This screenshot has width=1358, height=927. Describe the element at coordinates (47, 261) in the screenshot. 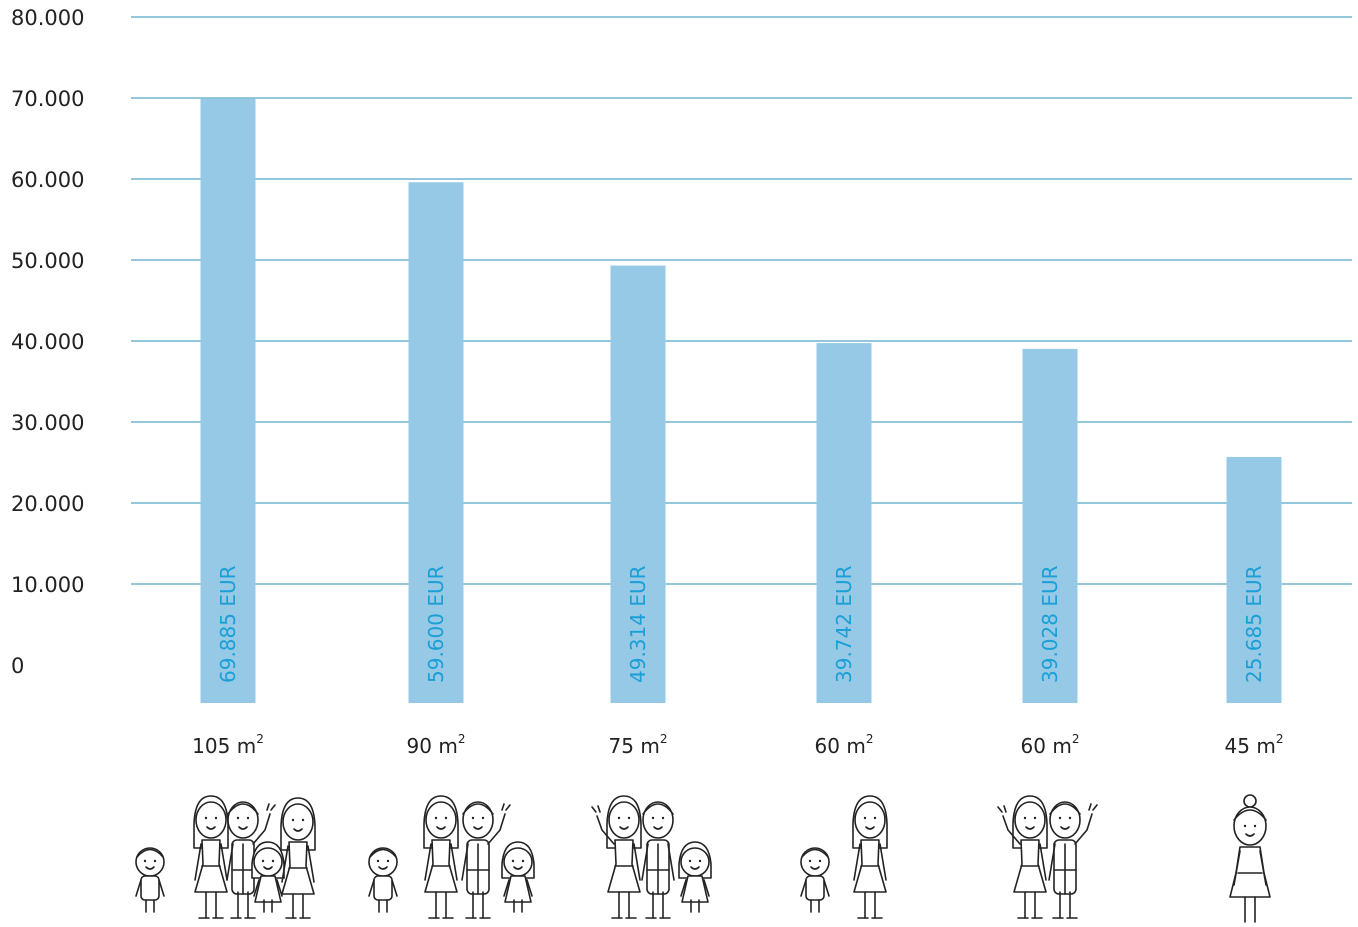

I see `y-tick-label: 50.000` at that location.